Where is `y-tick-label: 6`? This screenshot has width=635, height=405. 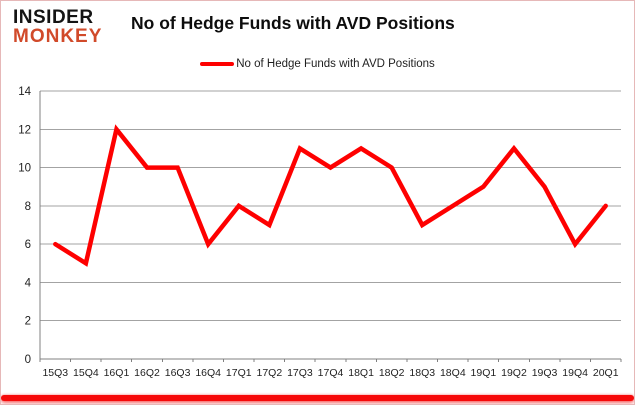
y-tick-label: 6 is located at coordinates (28, 245).